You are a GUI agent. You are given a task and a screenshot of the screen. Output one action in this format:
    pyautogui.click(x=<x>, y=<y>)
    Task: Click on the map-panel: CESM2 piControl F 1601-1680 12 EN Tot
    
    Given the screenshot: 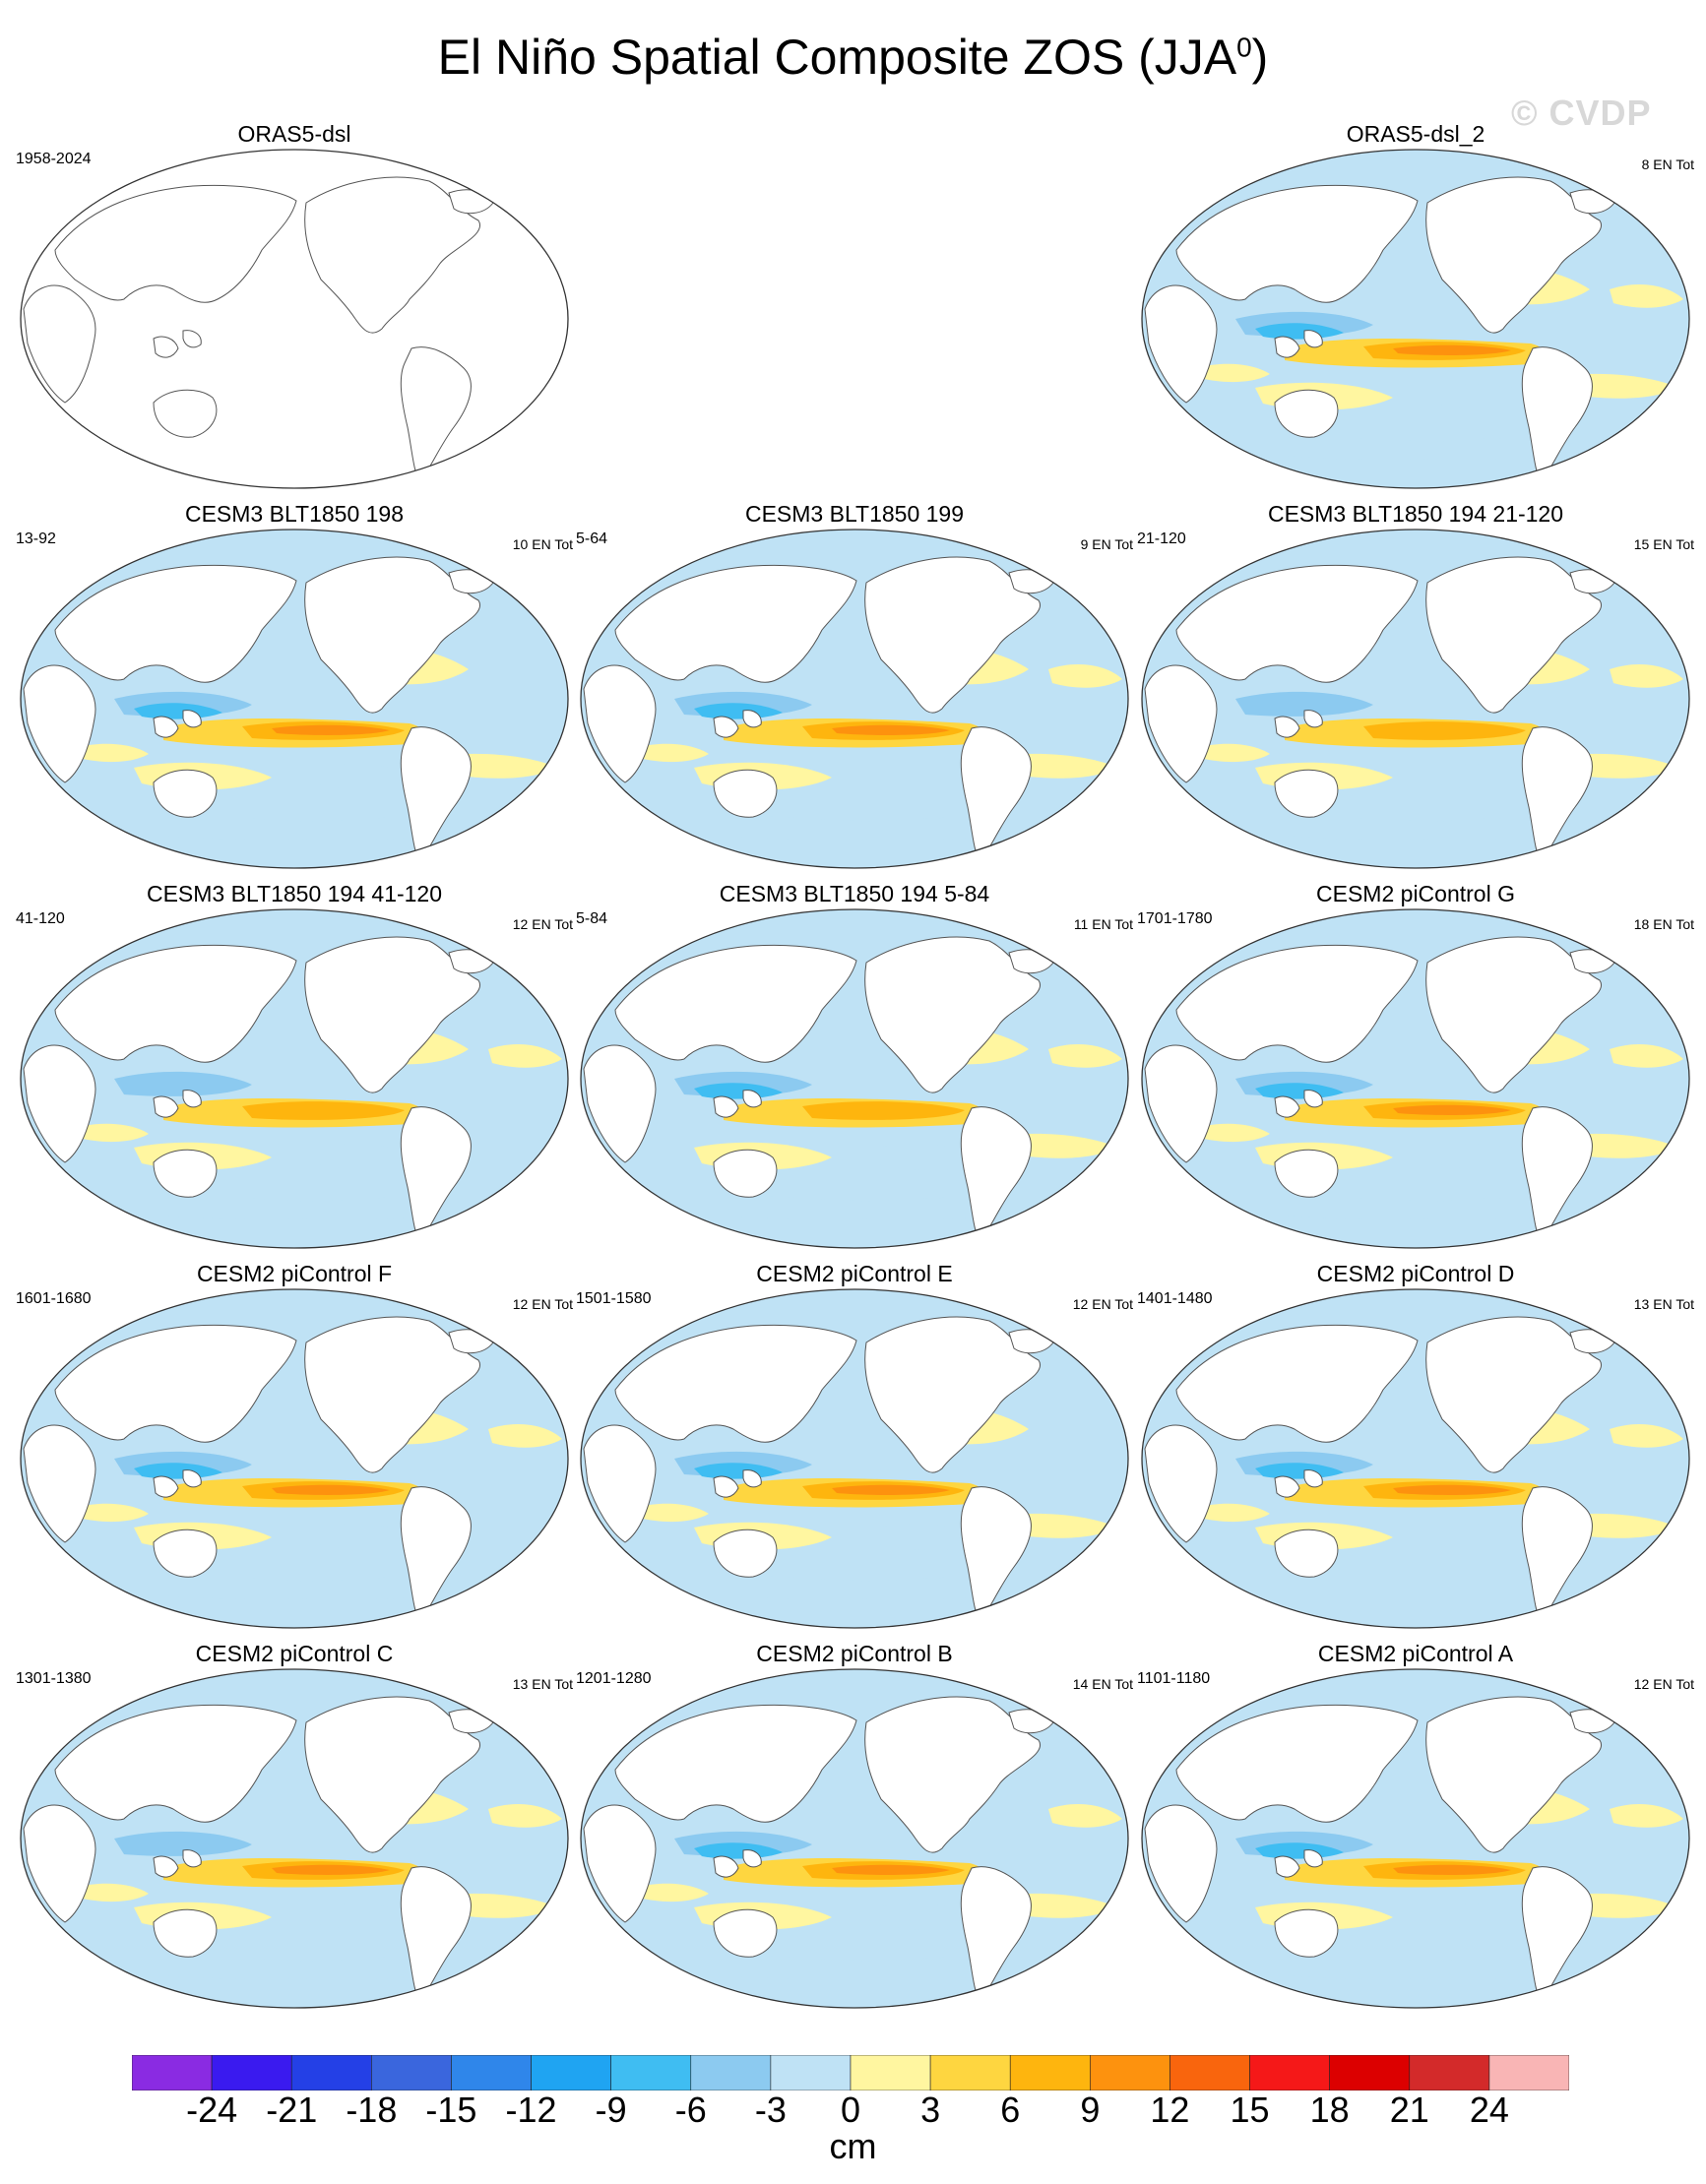 What is the action you would take?
    pyautogui.click(x=294, y=1449)
    